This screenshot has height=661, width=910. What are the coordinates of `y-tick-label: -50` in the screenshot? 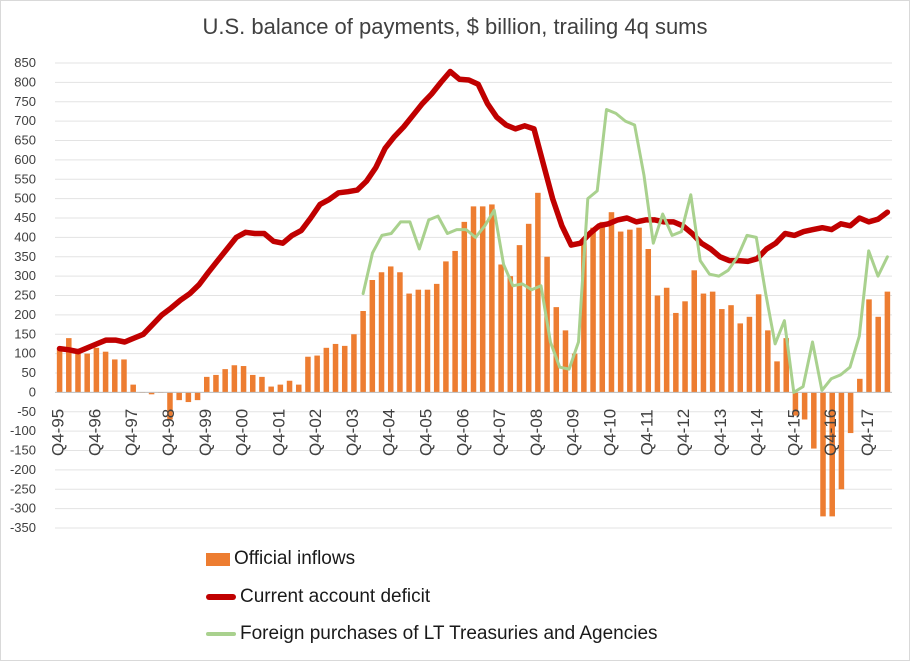 It's located at (26, 411).